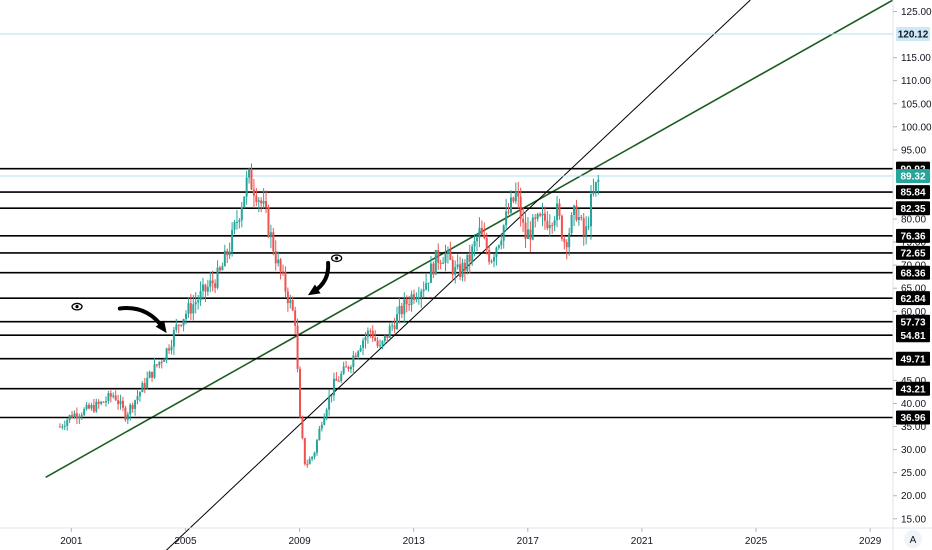 The height and width of the screenshot is (550, 932). I want to click on x-tick-label: 2001, so click(71, 541).